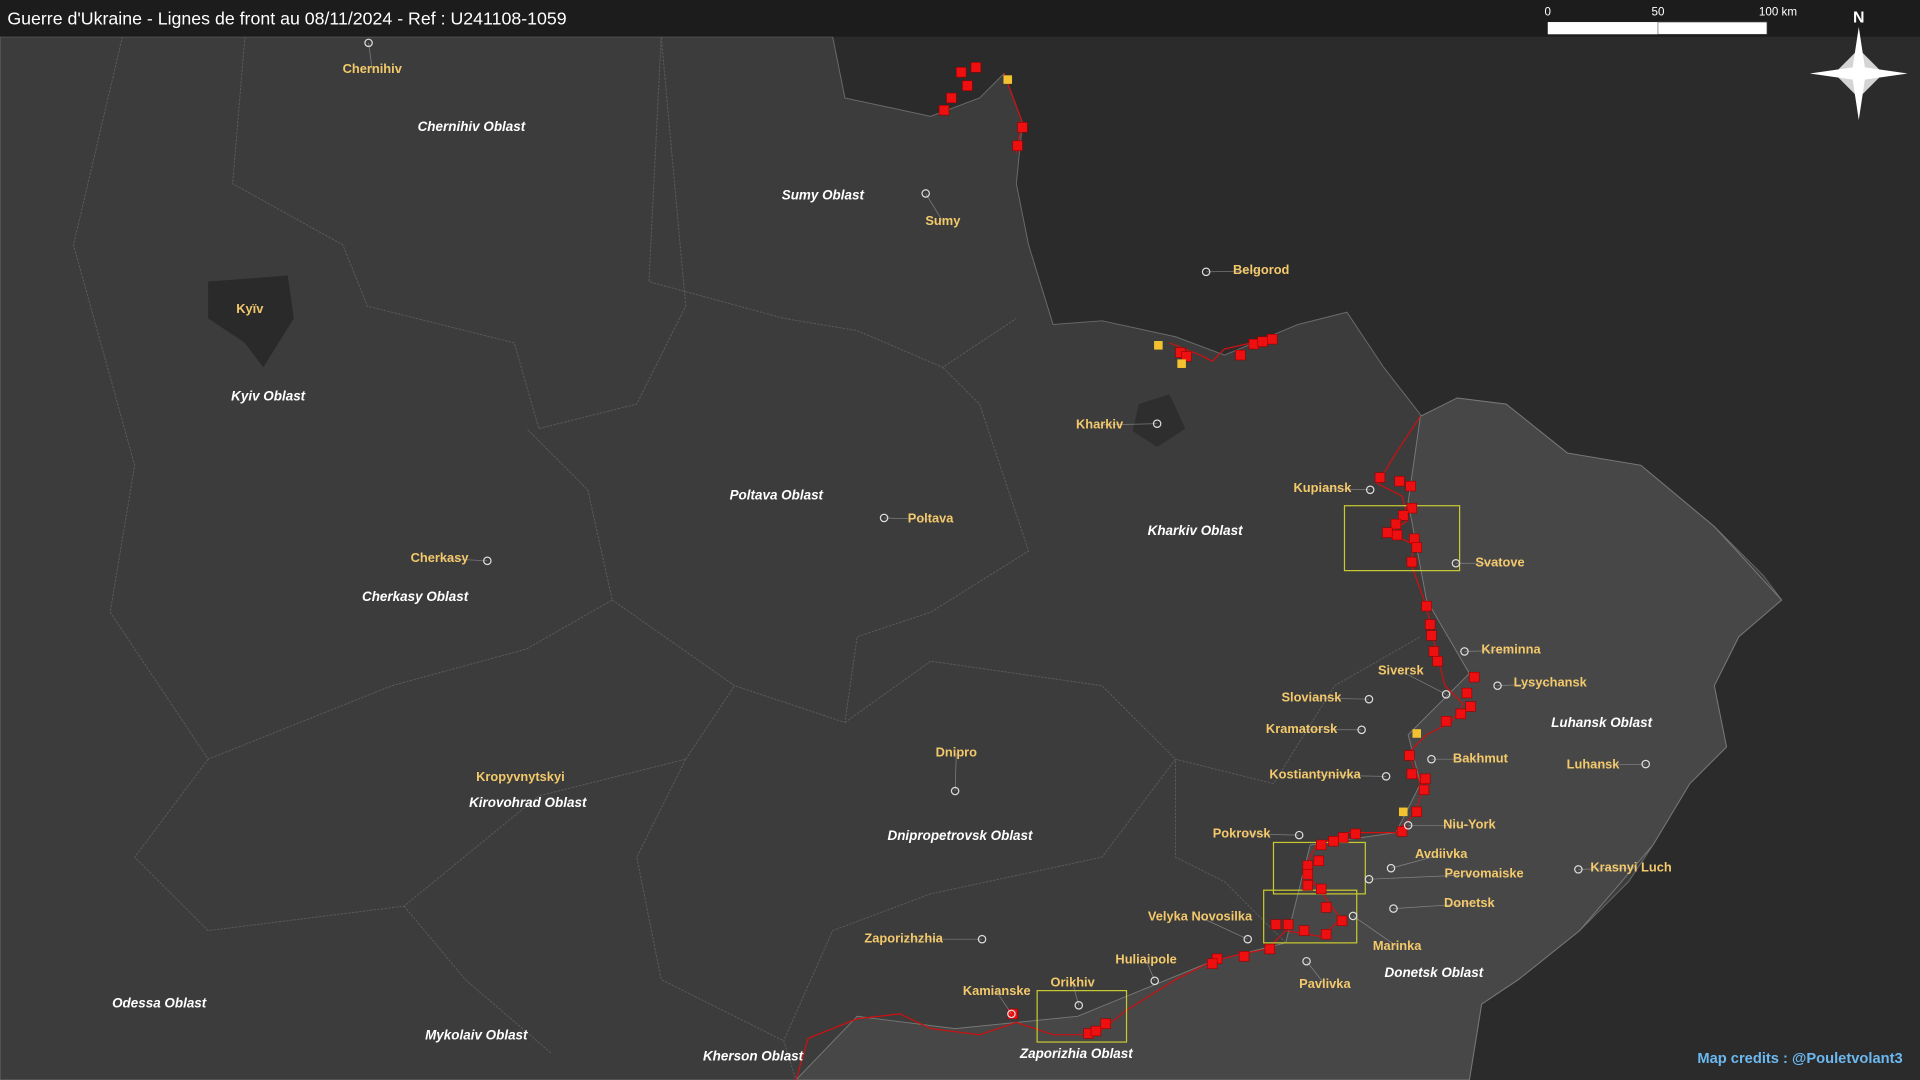 The image size is (1920, 1080). I want to click on city-label: Belgorod, so click(1261, 269).